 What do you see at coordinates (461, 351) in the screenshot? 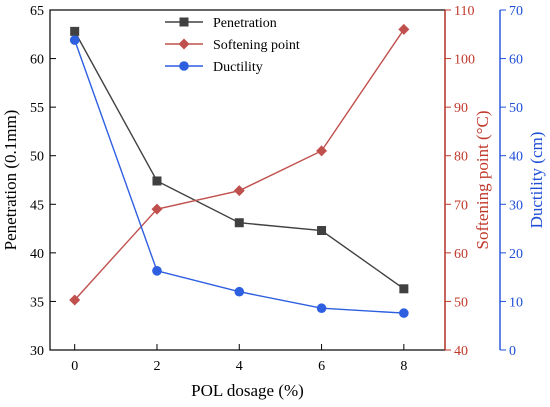
I see `right1-tick-label: 40` at bounding box center [461, 351].